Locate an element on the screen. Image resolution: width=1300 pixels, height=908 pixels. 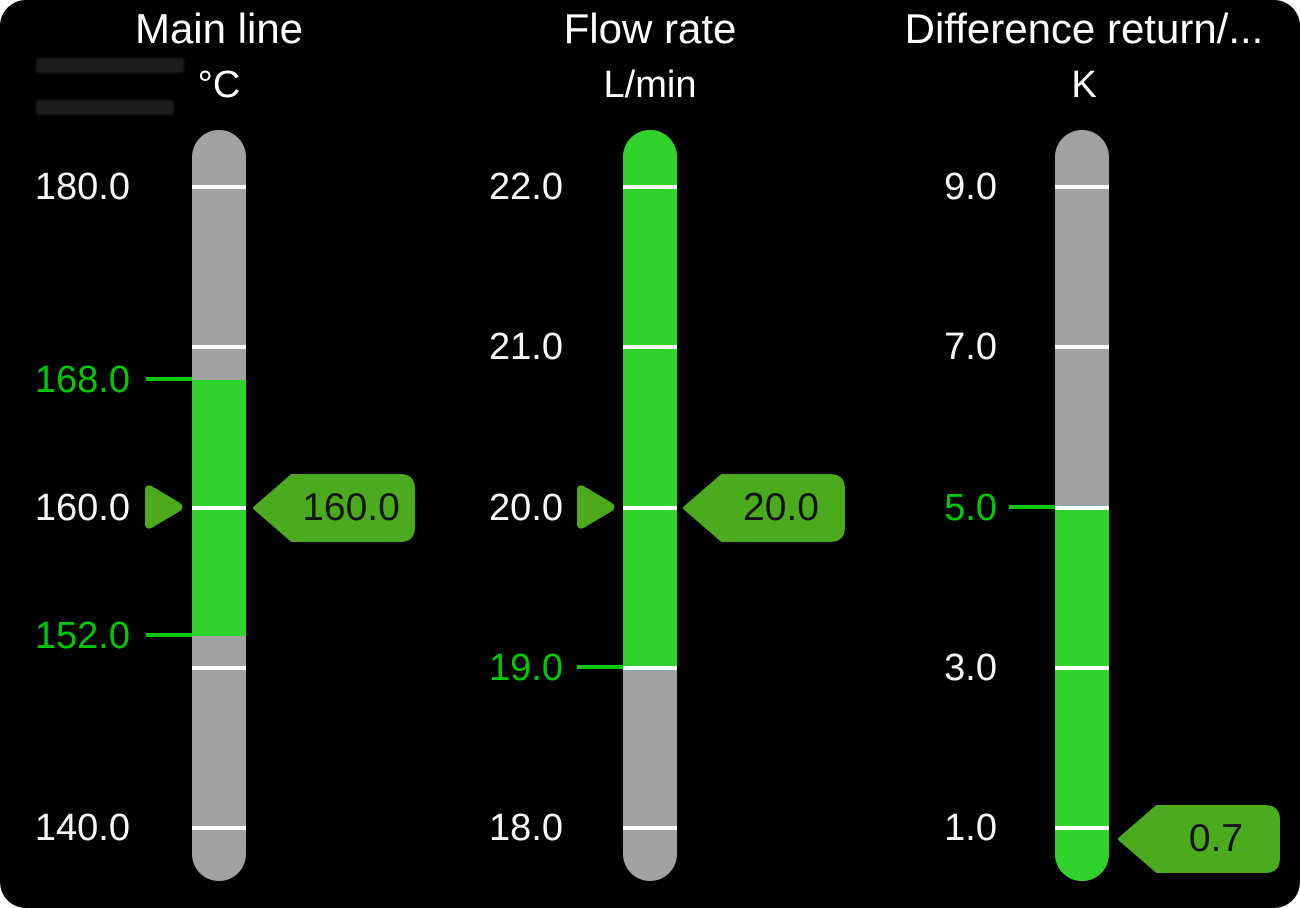
value-badge: 160.0 is located at coordinates (334, 508).